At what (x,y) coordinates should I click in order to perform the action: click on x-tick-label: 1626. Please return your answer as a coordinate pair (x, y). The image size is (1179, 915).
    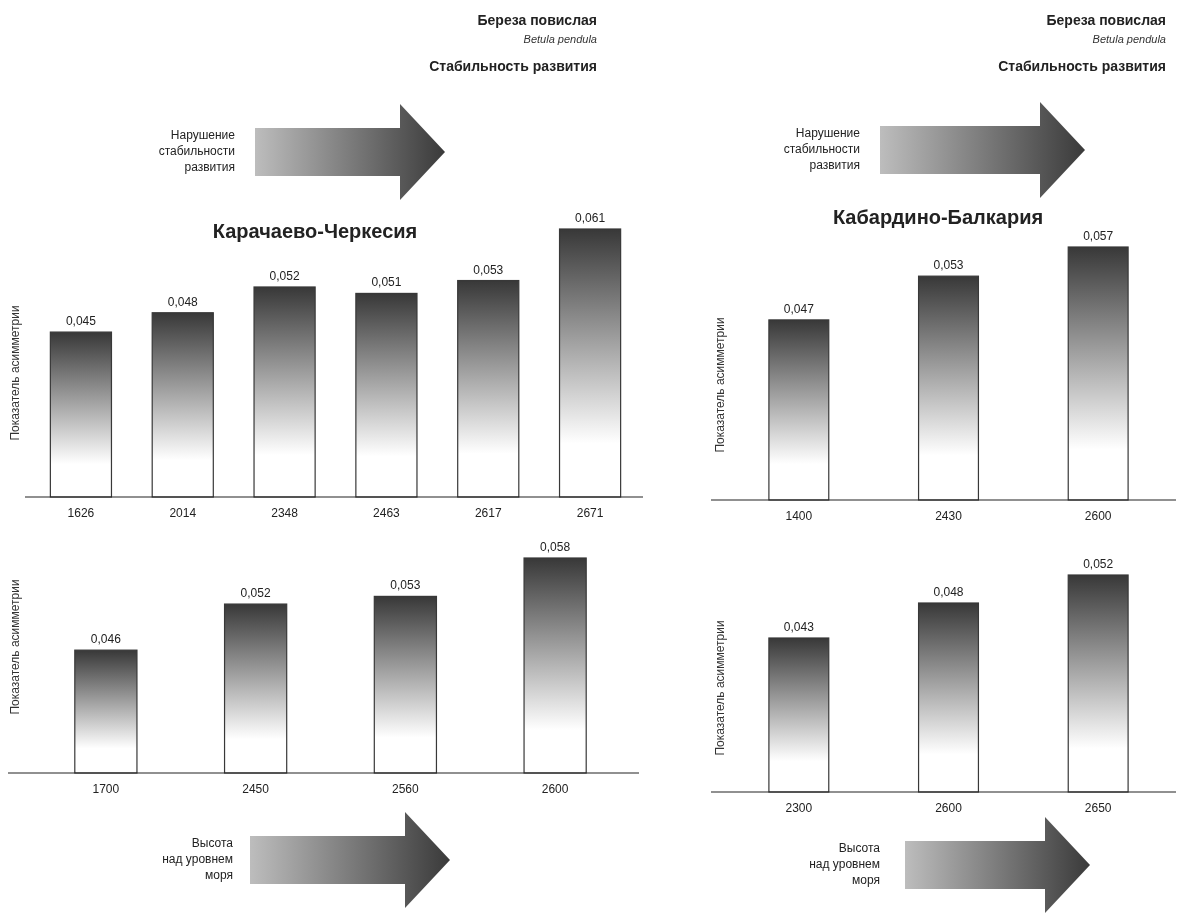
    Looking at the image, I should click on (81, 513).